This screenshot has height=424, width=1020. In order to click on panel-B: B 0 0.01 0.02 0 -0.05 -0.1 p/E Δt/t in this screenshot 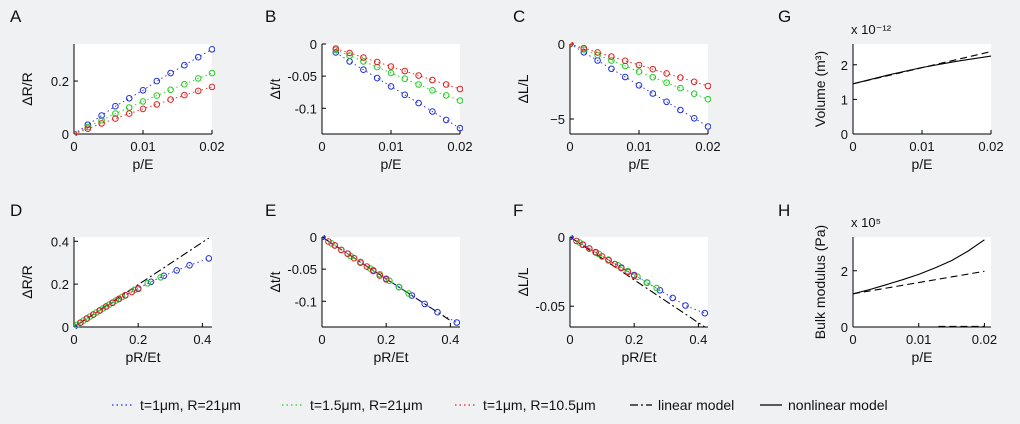, I will do `click(369, 89)`.